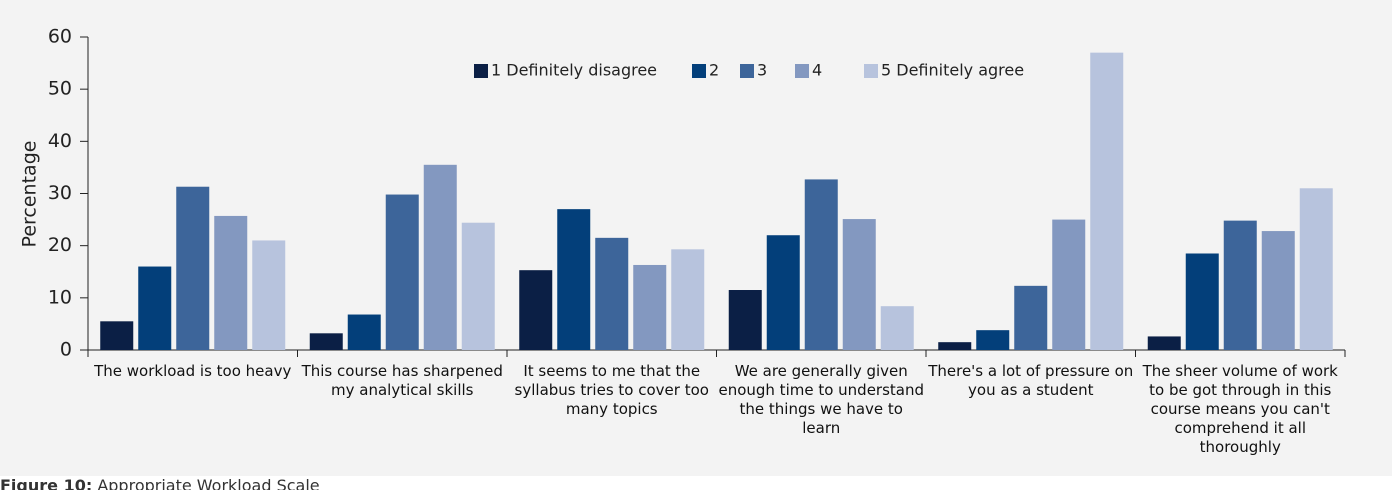 The width and height of the screenshot is (1392, 490). Describe the element at coordinates (30, 194) in the screenshot. I see `y-axis-label: Percentage` at that location.